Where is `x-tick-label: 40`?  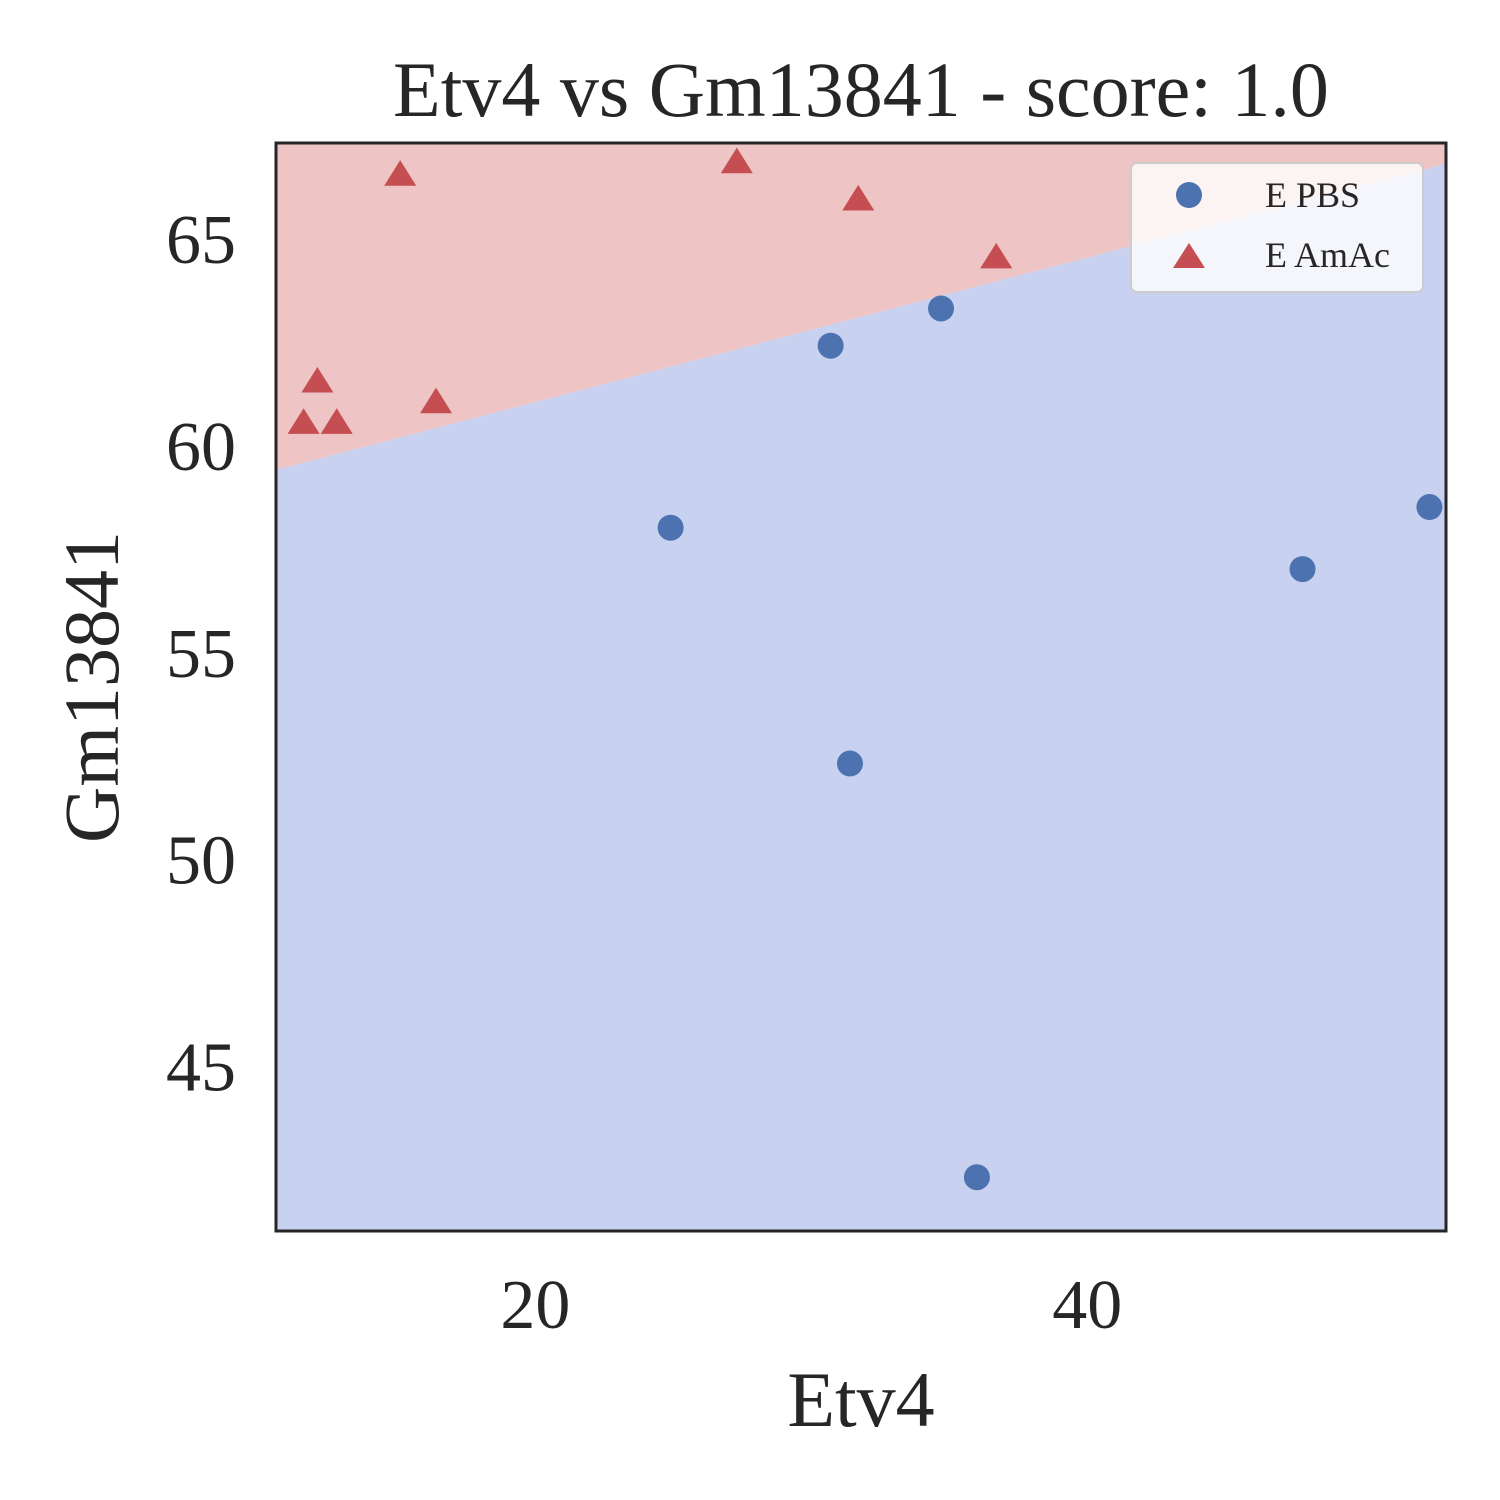 x-tick-label: 40 is located at coordinates (1087, 1305).